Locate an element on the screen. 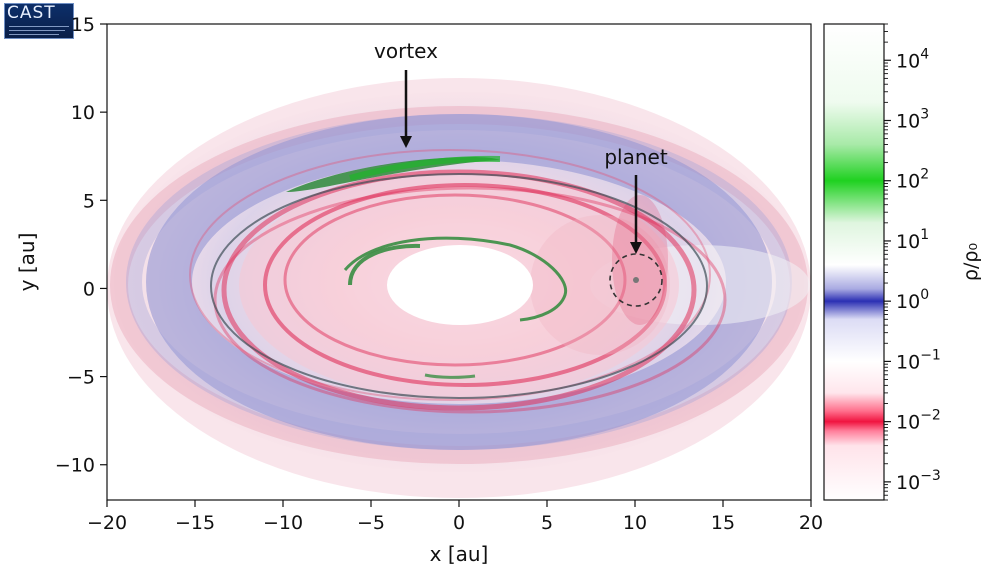 Image resolution: width=1000 pixels, height=582 pixels. inner-cavity is located at coordinates (460, 285).